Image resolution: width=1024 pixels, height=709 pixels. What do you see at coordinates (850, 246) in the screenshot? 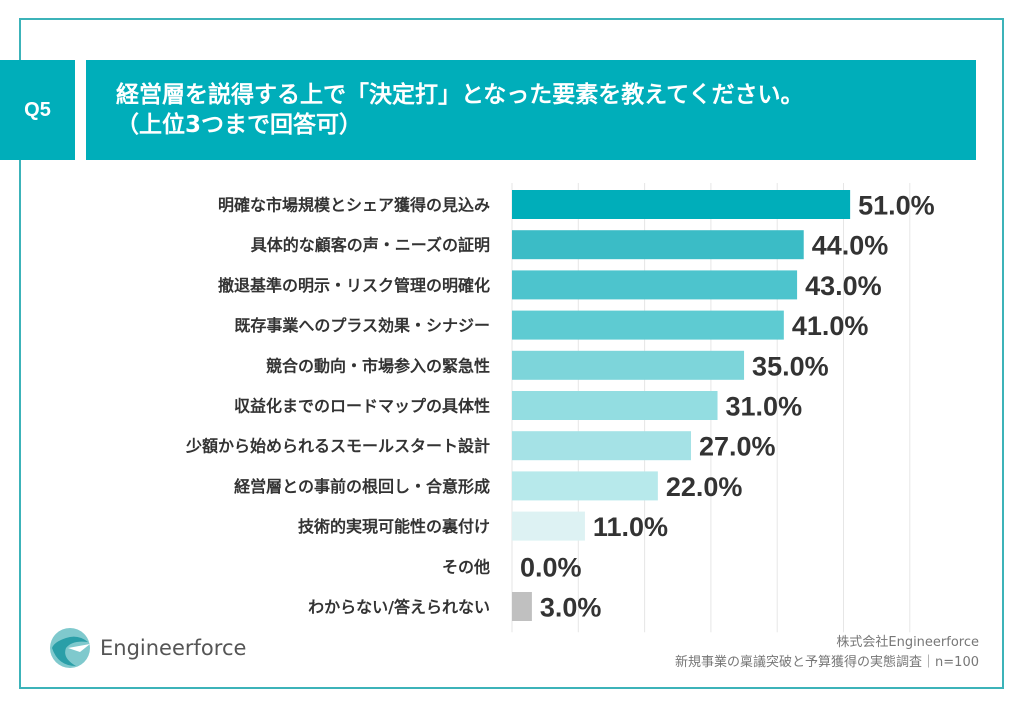
I see `data-label: 44.0%` at bounding box center [850, 246].